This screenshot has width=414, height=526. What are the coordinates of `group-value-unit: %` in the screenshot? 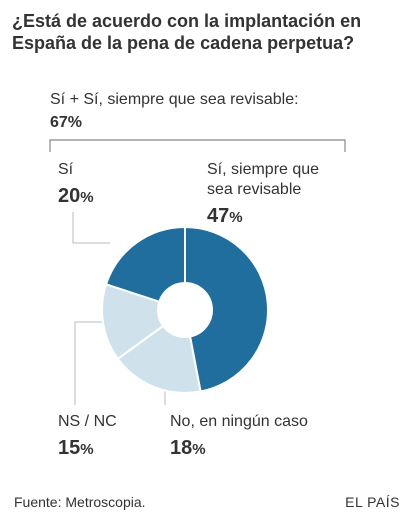 It's located at (75, 122).